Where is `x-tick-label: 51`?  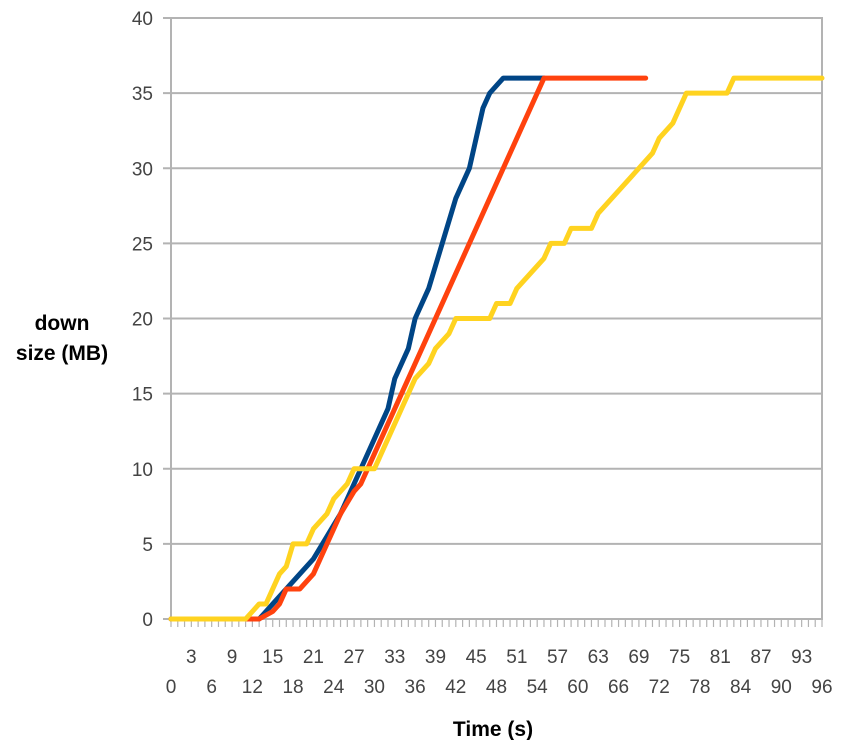 x-tick-label: 51 is located at coordinates (516, 657).